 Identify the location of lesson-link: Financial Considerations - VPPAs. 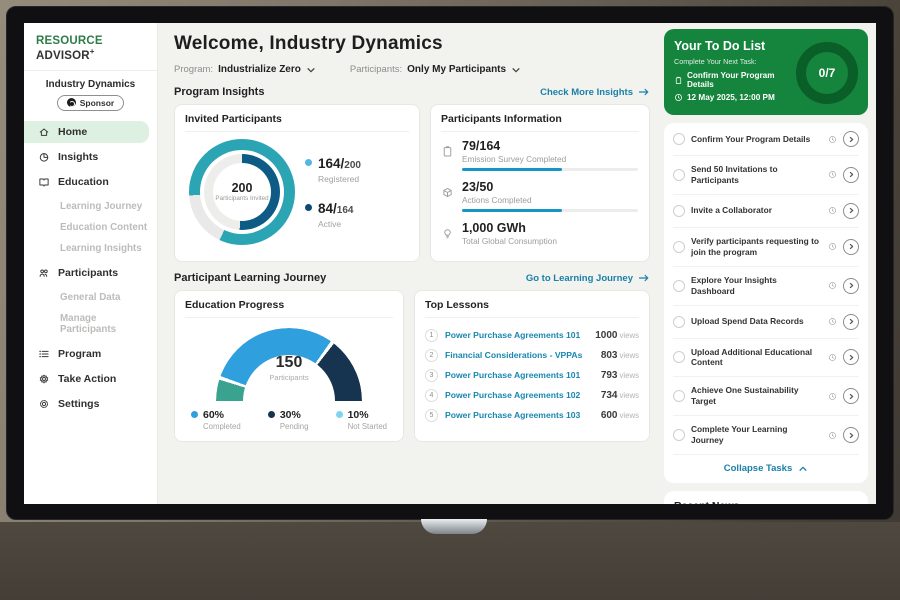
(514, 355).